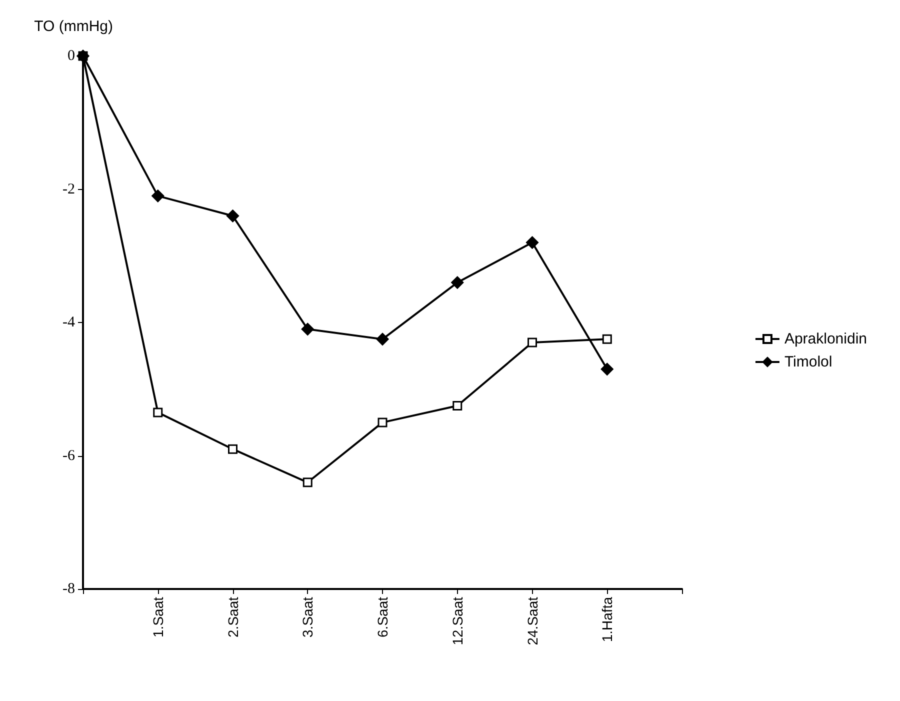 Image resolution: width=900 pixels, height=701 pixels. Describe the element at coordinates (232, 617) in the screenshot. I see `x-tick-label: 2.Saat` at that location.